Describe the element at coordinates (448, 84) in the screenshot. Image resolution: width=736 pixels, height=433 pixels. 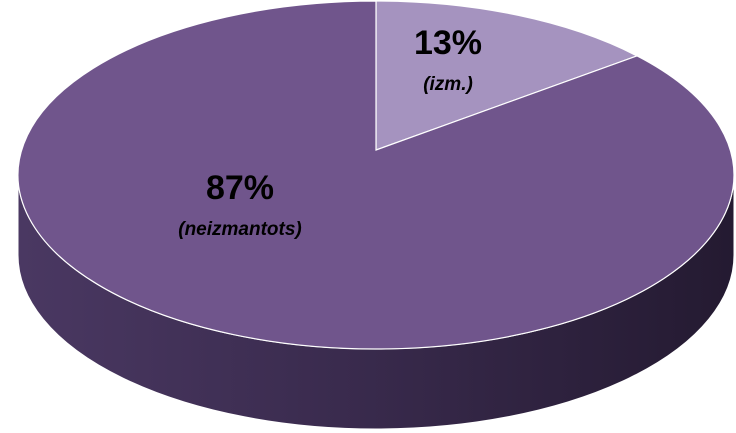
I see `category-label: (izm.)` at that location.